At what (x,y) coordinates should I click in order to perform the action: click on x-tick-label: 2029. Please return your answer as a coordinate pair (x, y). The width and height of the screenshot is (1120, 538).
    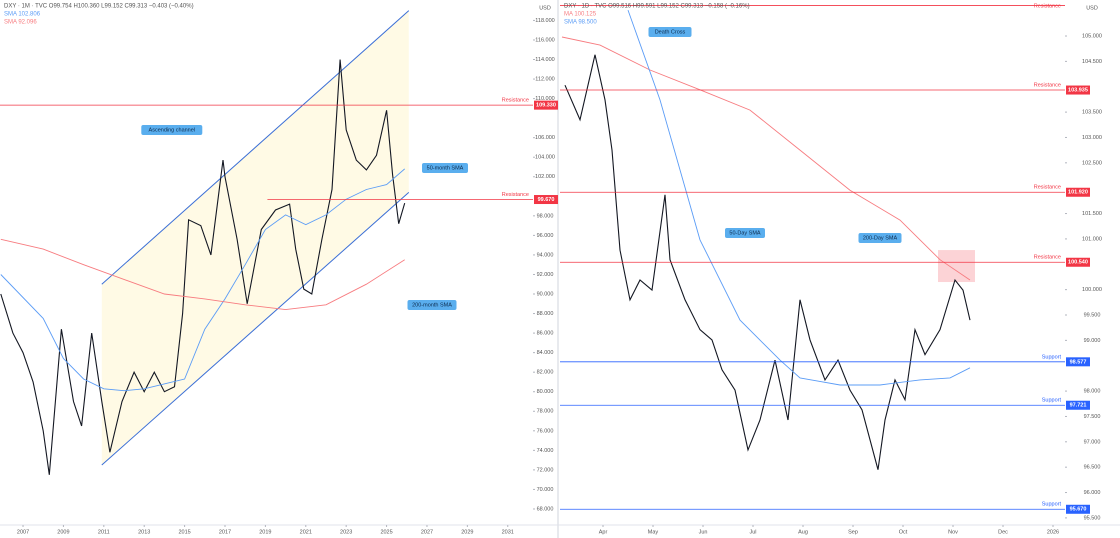
    Looking at the image, I should click on (467, 532).